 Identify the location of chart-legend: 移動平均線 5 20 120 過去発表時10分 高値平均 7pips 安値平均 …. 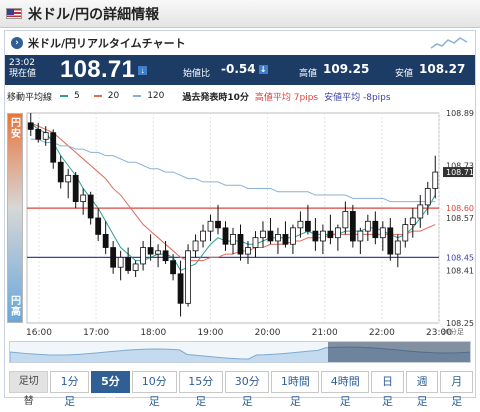
(202, 96).